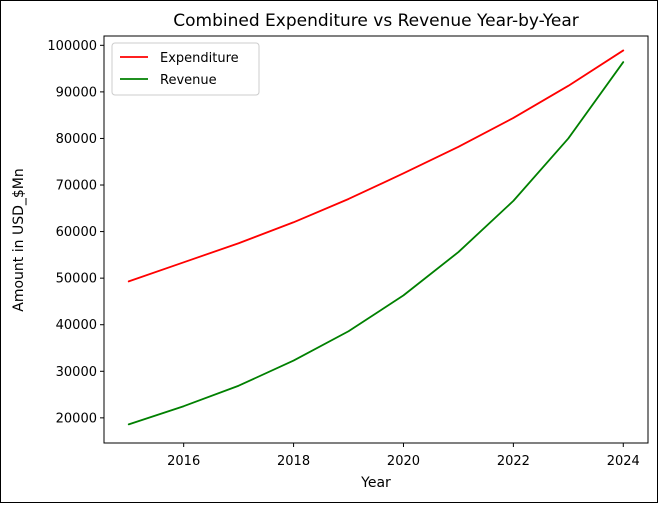  I want to click on y-tick-label: 70000, so click(76, 186).